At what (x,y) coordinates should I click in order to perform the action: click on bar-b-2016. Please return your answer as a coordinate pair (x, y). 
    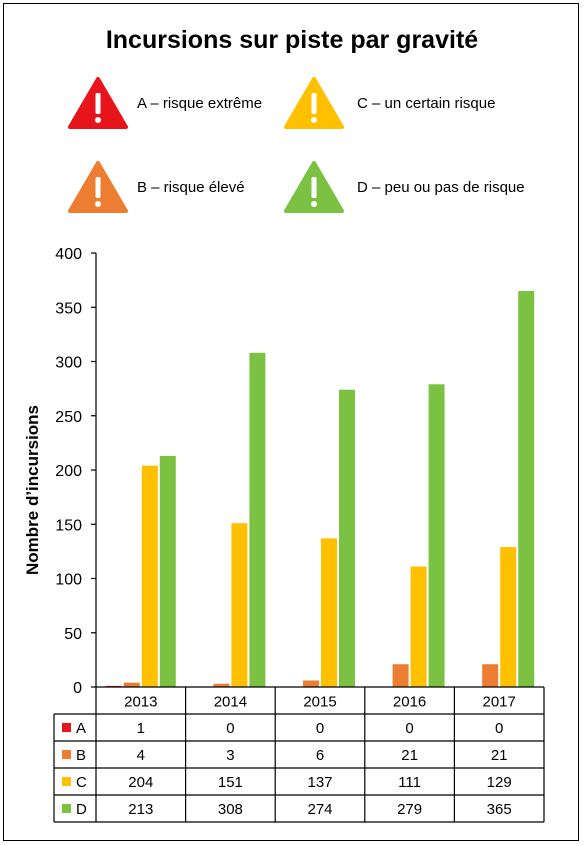
    Looking at the image, I should click on (400, 675).